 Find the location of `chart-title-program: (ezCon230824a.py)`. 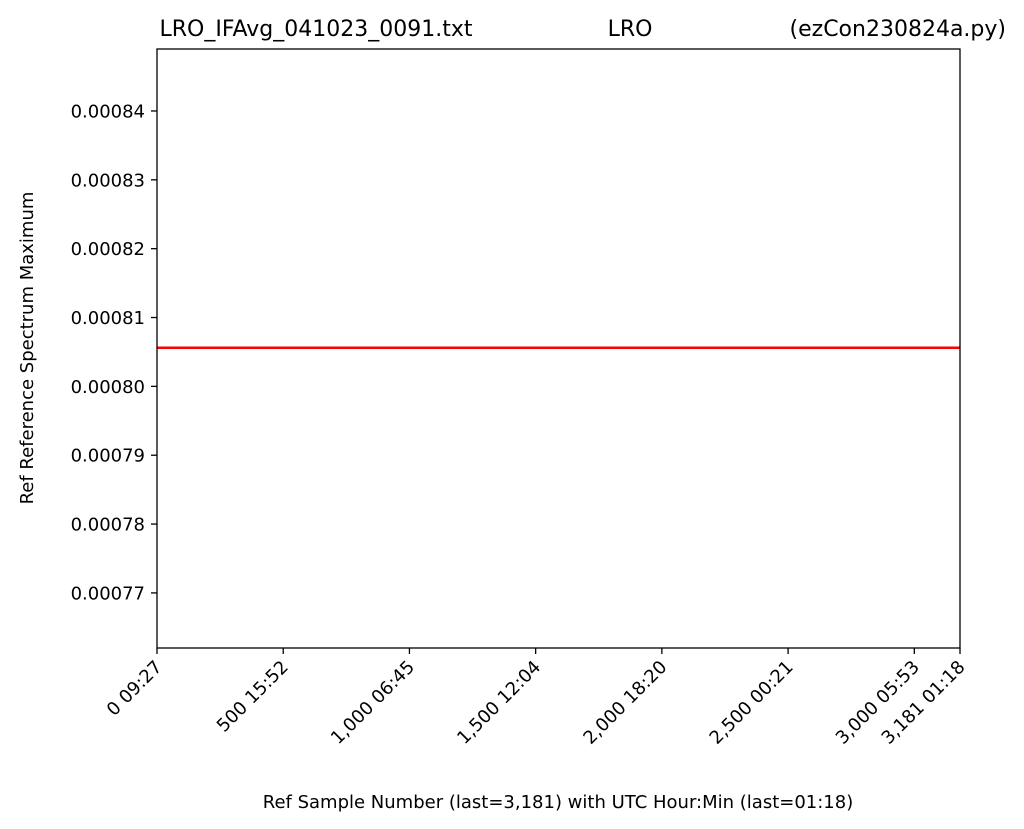

chart-title-program: (ezCon230824a.py) is located at coordinates (898, 29).